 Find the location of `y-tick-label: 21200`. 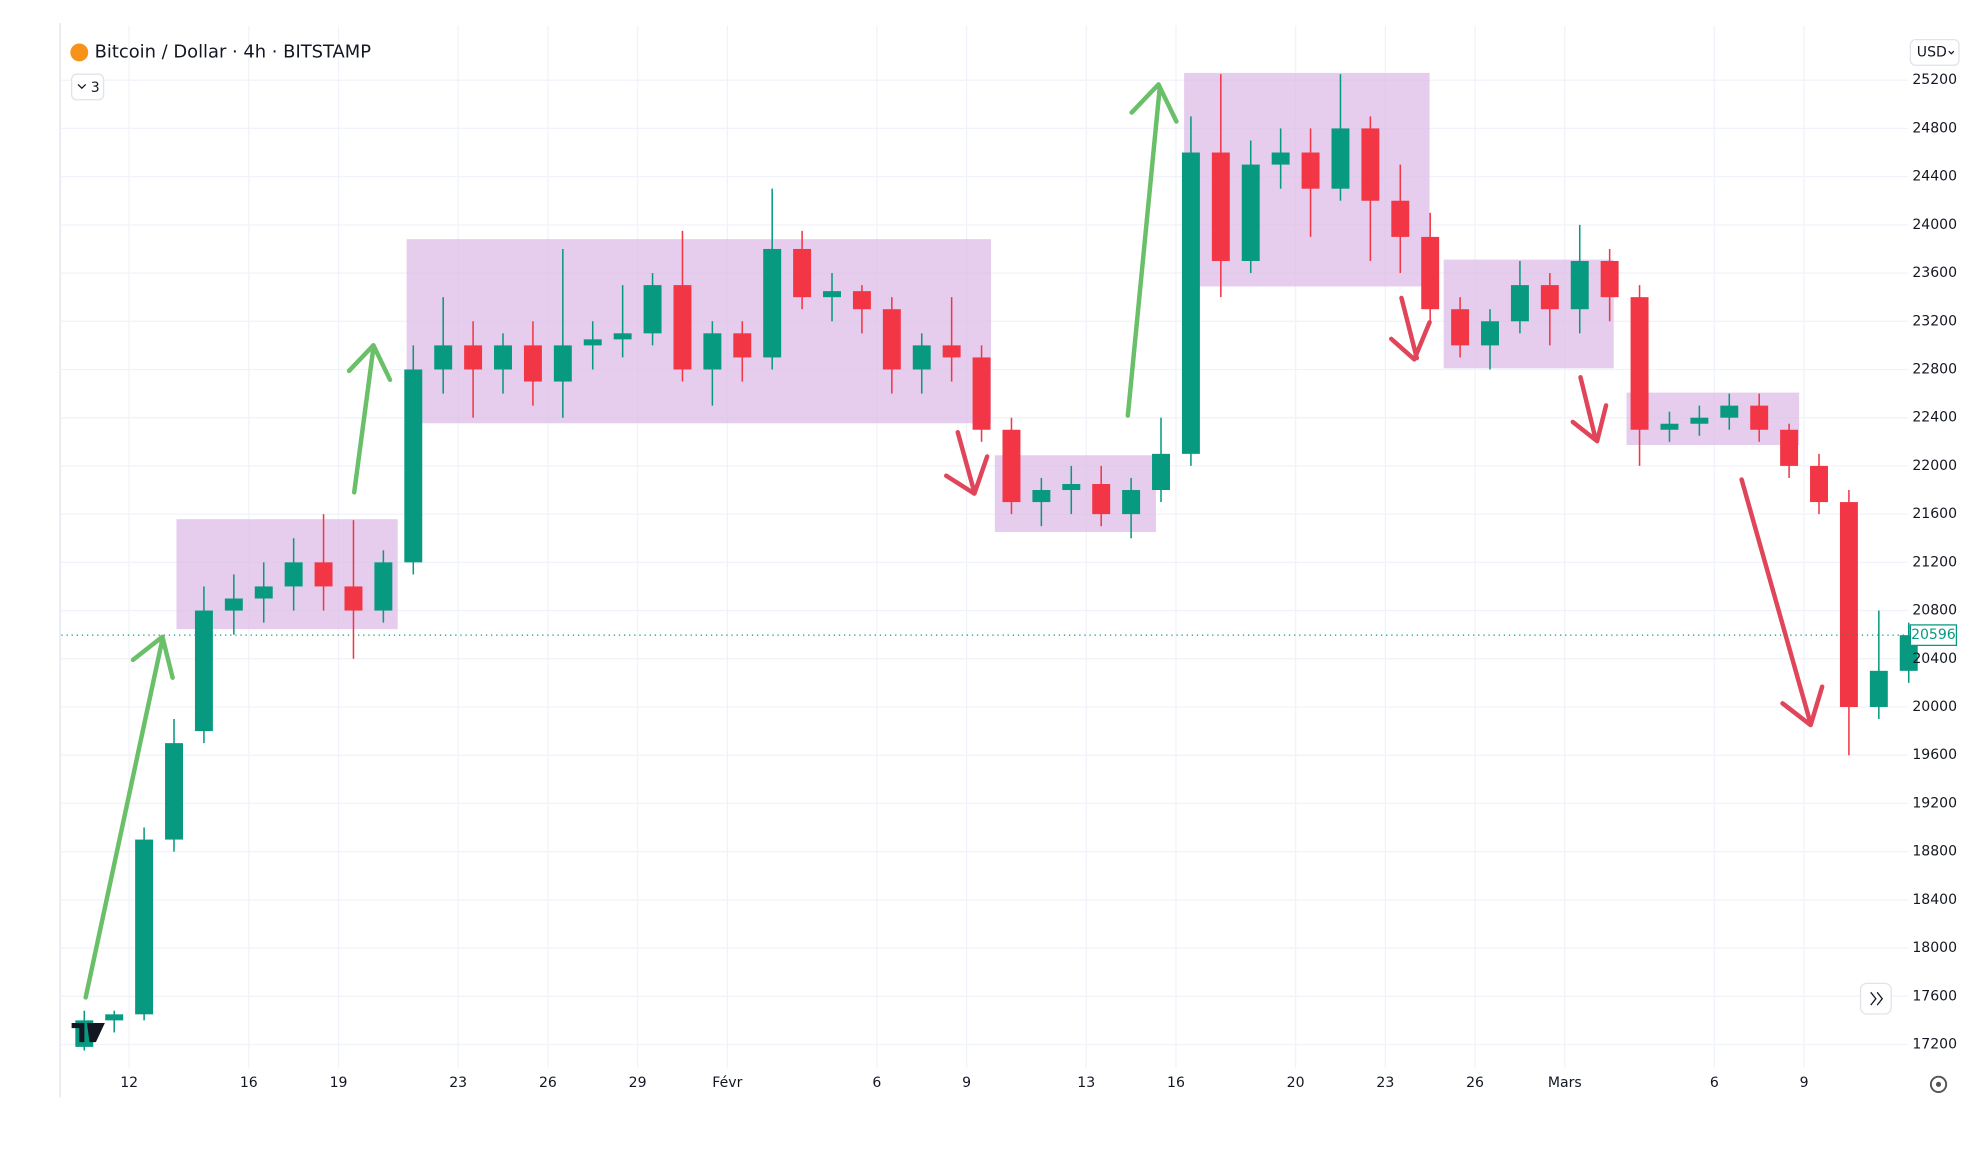

y-tick-label: 21200 is located at coordinates (1934, 562).